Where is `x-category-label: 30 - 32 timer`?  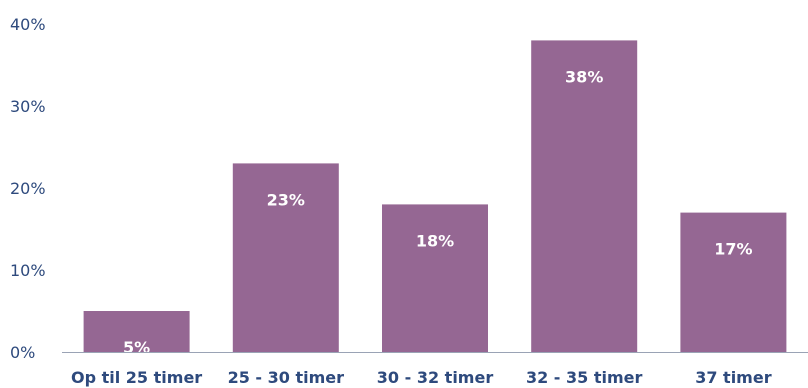 x-category-label: 30 - 32 timer is located at coordinates (435, 377).